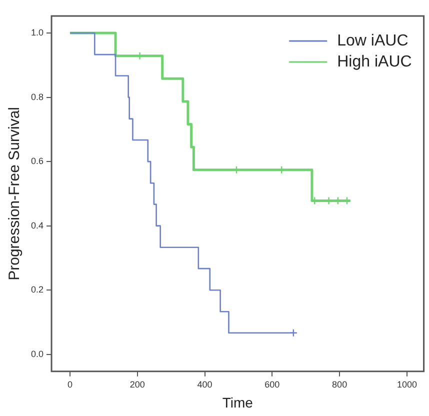  Describe the element at coordinates (272, 384) in the screenshot. I see `x-tick-label: 600` at that location.